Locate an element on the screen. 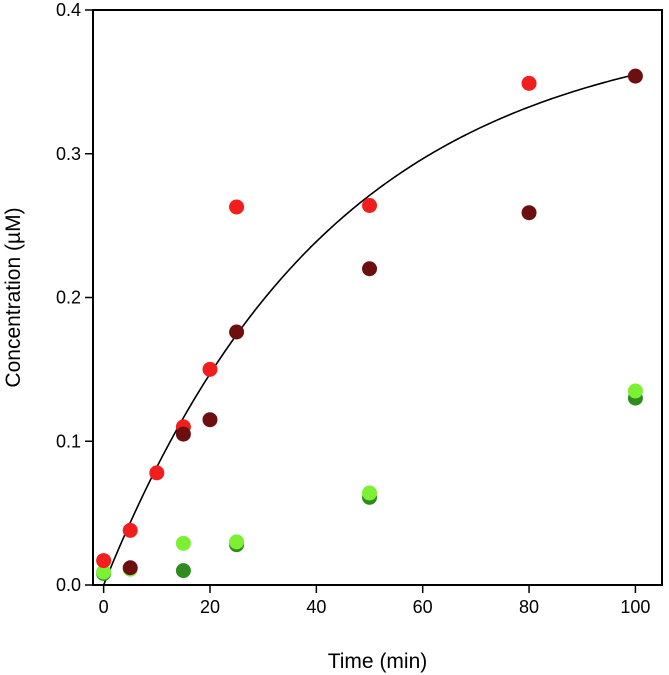 Image resolution: width=669 pixels, height=675 pixels. x-axis-label: Time (min) is located at coordinates (378, 661).